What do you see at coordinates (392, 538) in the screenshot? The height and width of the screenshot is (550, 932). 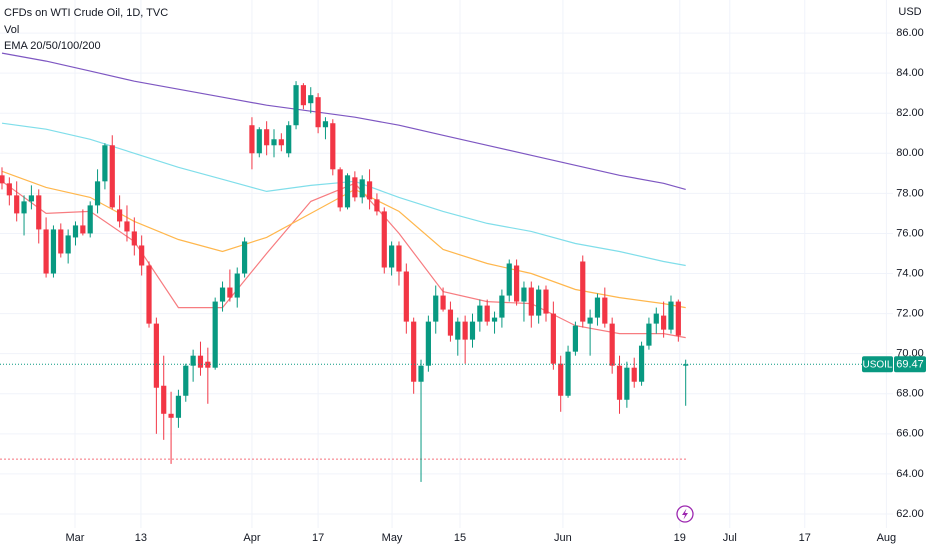 I see `x-tick-label: May` at bounding box center [392, 538].